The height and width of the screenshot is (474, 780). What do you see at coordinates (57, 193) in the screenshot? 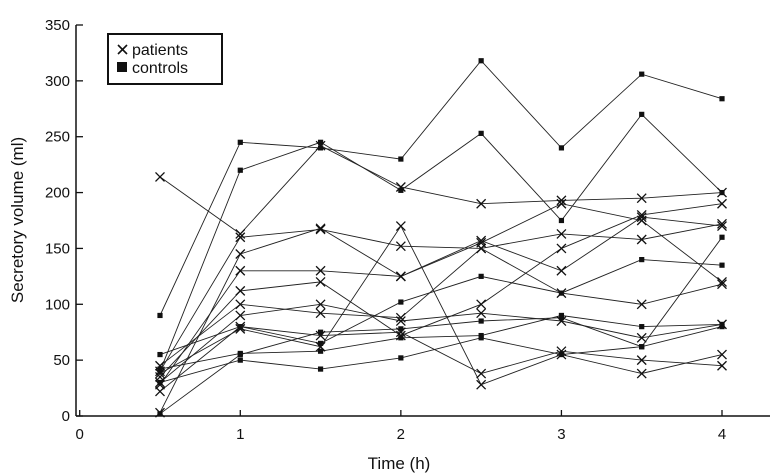
I see `y-tick-label: 200` at bounding box center [57, 193].